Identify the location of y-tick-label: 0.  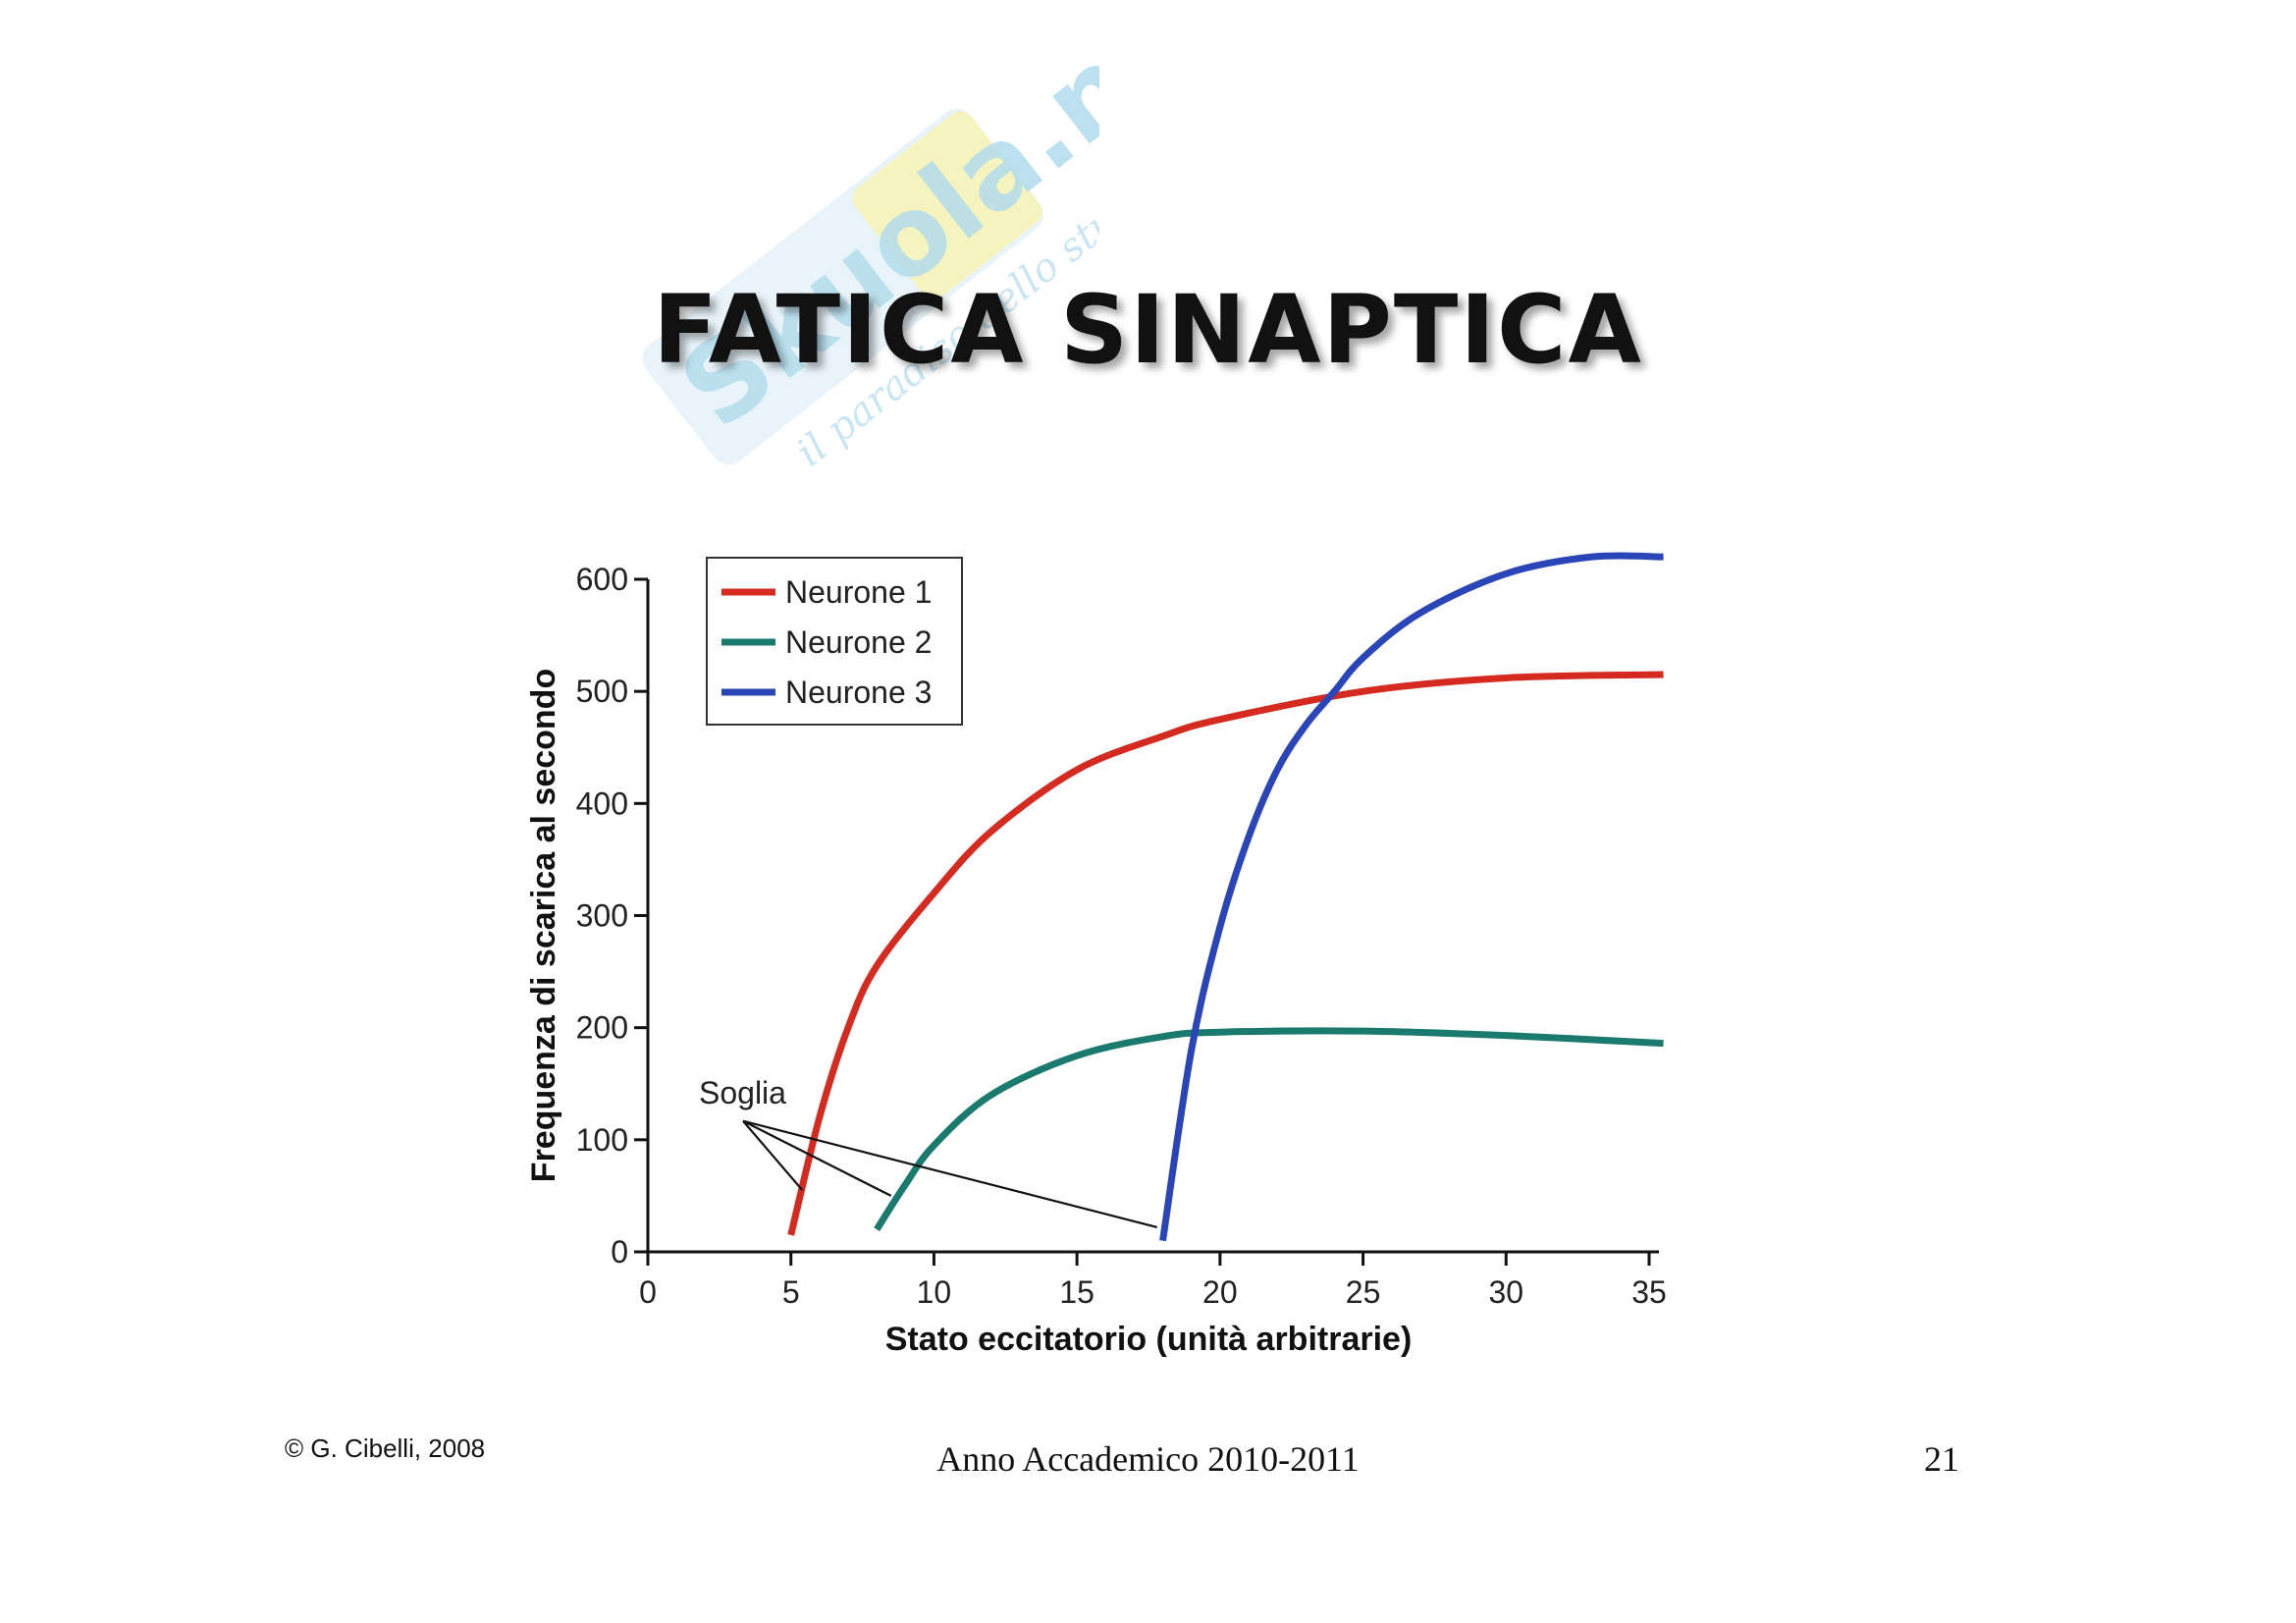
(619, 1252).